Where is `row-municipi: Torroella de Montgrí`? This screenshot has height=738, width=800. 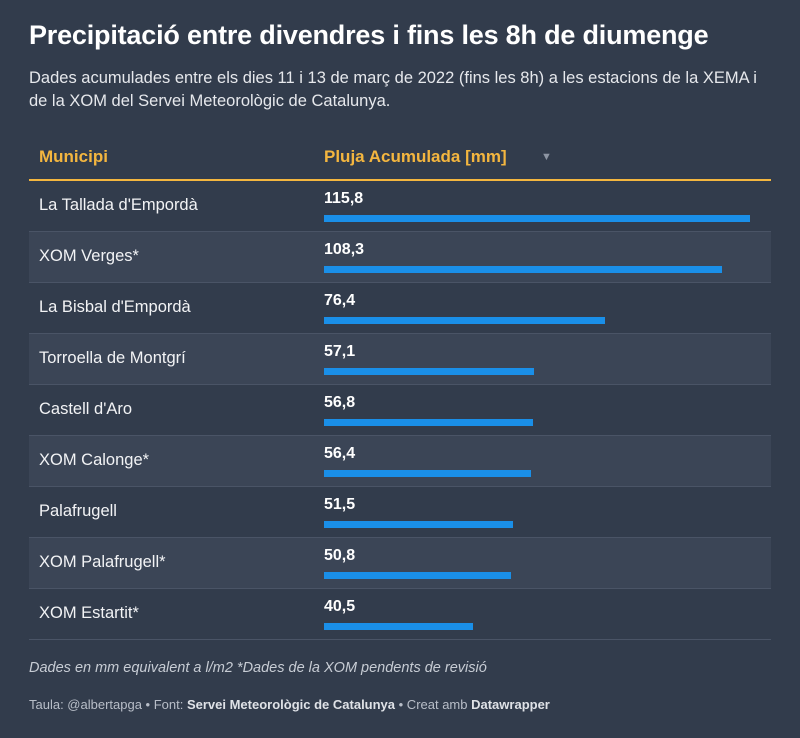
row-municipi: Torroella de Montgrí is located at coordinates (112, 358).